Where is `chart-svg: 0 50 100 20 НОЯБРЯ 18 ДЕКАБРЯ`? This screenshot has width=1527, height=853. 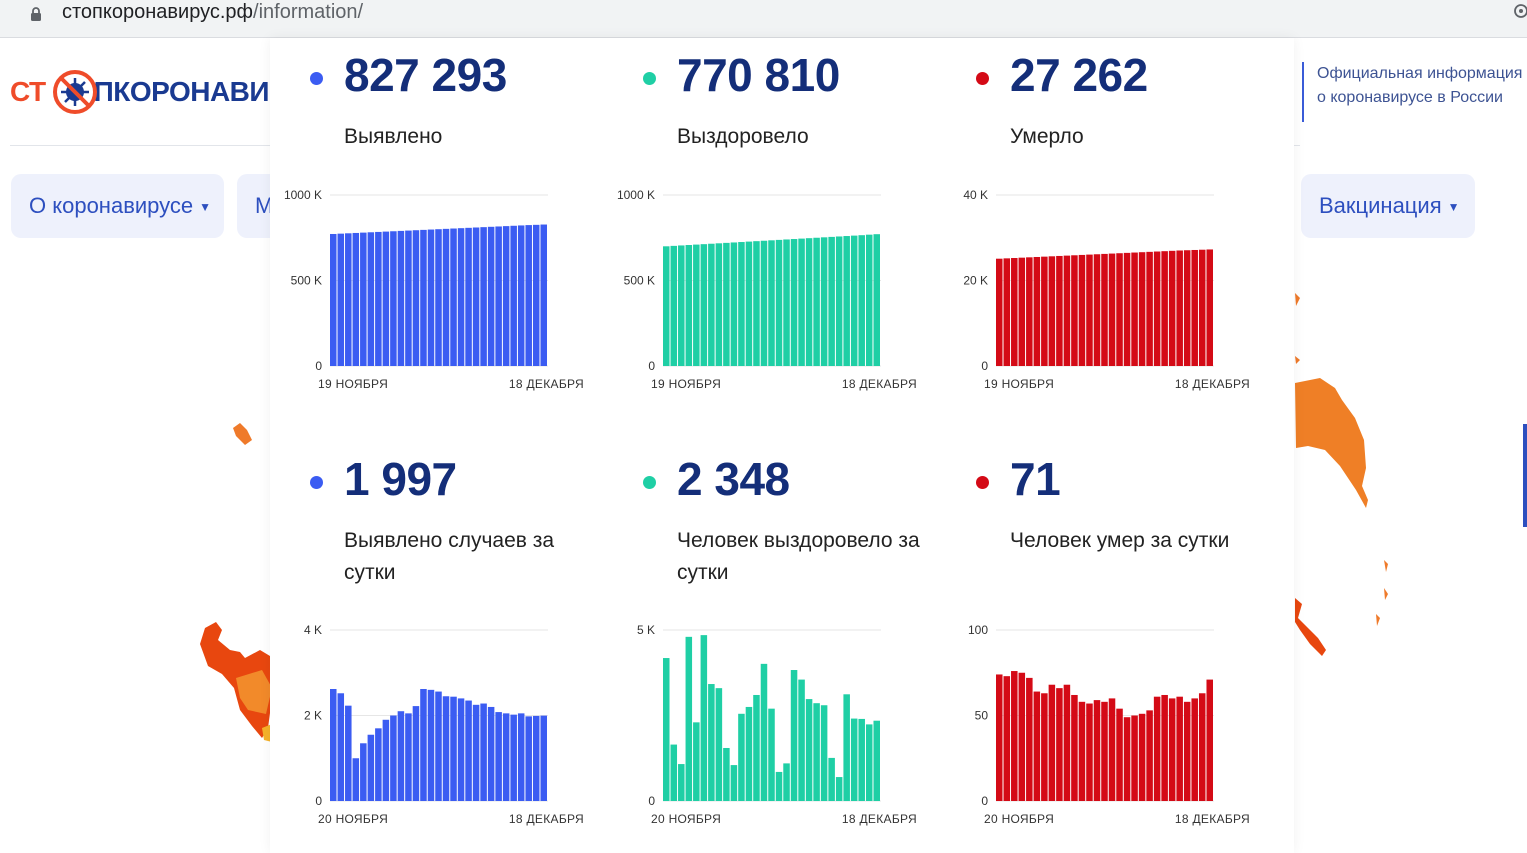
chart-svg: 0 50 100 20 НОЯБРЯ 18 ДЕКАБРЯ is located at coordinates (1109, 724).